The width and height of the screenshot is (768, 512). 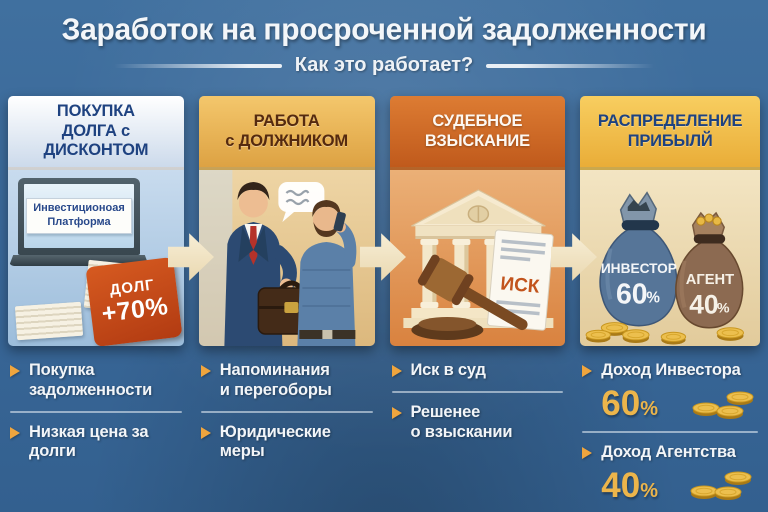 I want to click on paper-stack-small, so click(x=49, y=321).